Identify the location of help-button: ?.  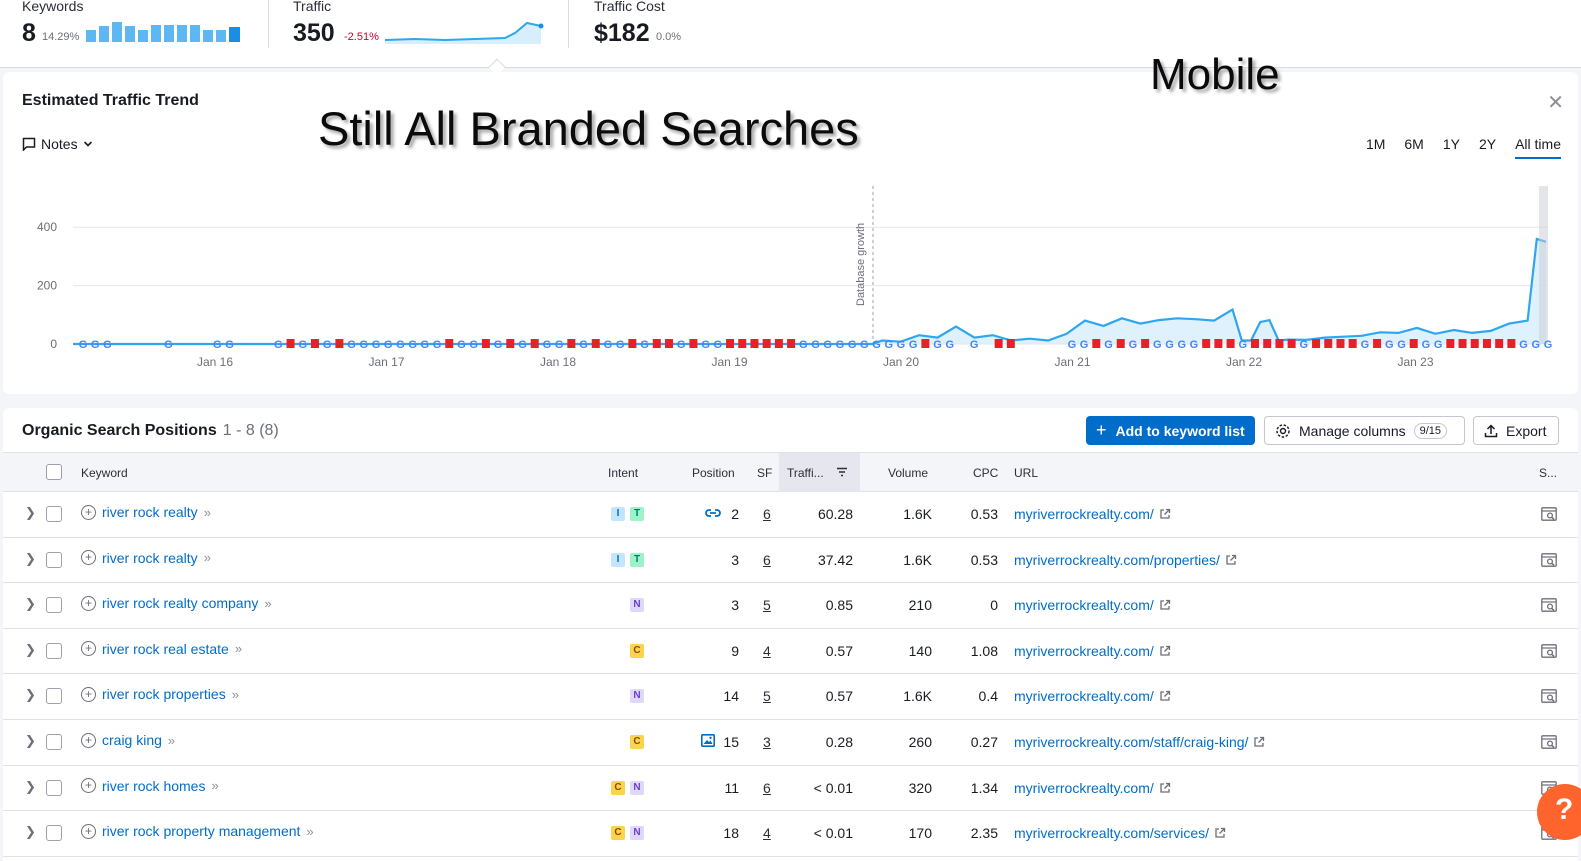
(1559, 812).